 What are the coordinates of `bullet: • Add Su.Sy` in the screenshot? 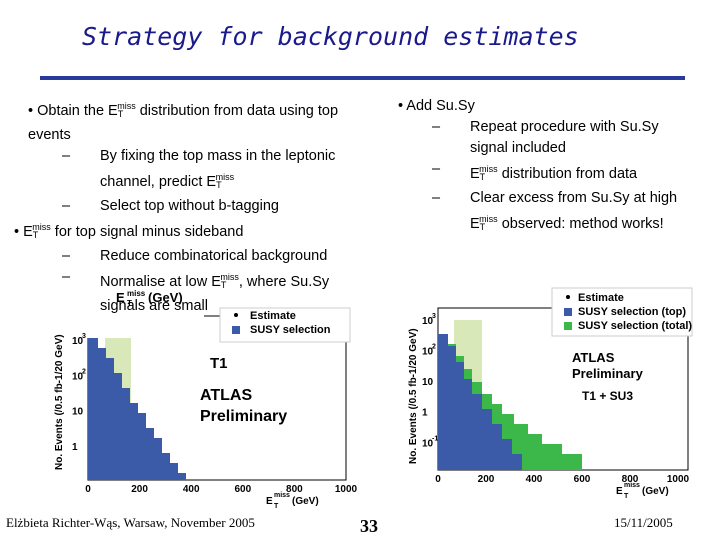 It's located at (543, 106).